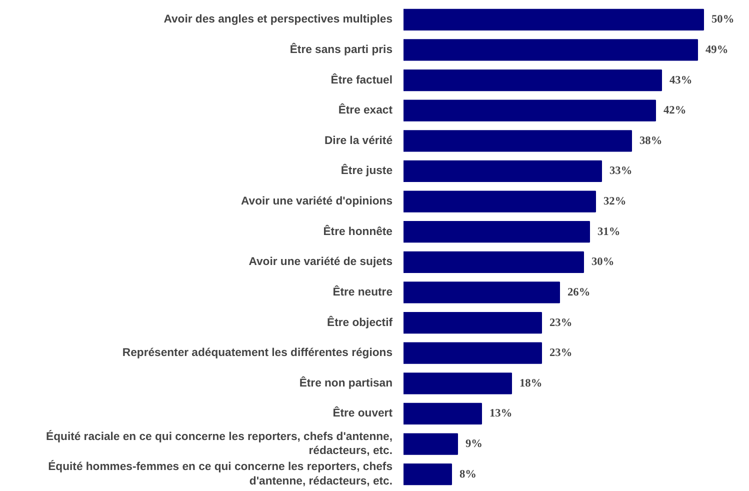  I want to click on data-label: 43%, so click(681, 80).